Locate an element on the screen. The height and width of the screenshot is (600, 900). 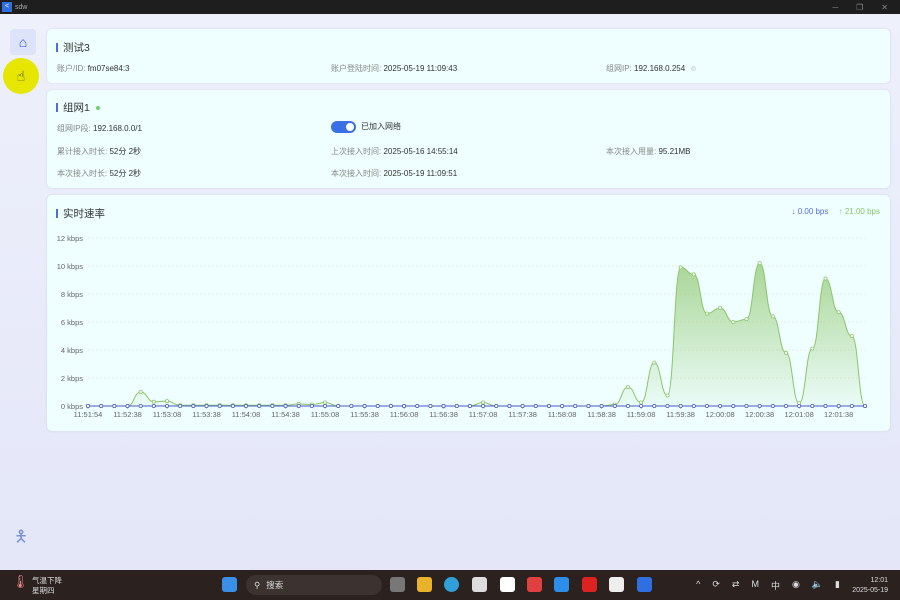
system-tray: ^ ⟳ ⇄ M 中 ◉ 🔈 ▮ is located at coordinates (768, 585).